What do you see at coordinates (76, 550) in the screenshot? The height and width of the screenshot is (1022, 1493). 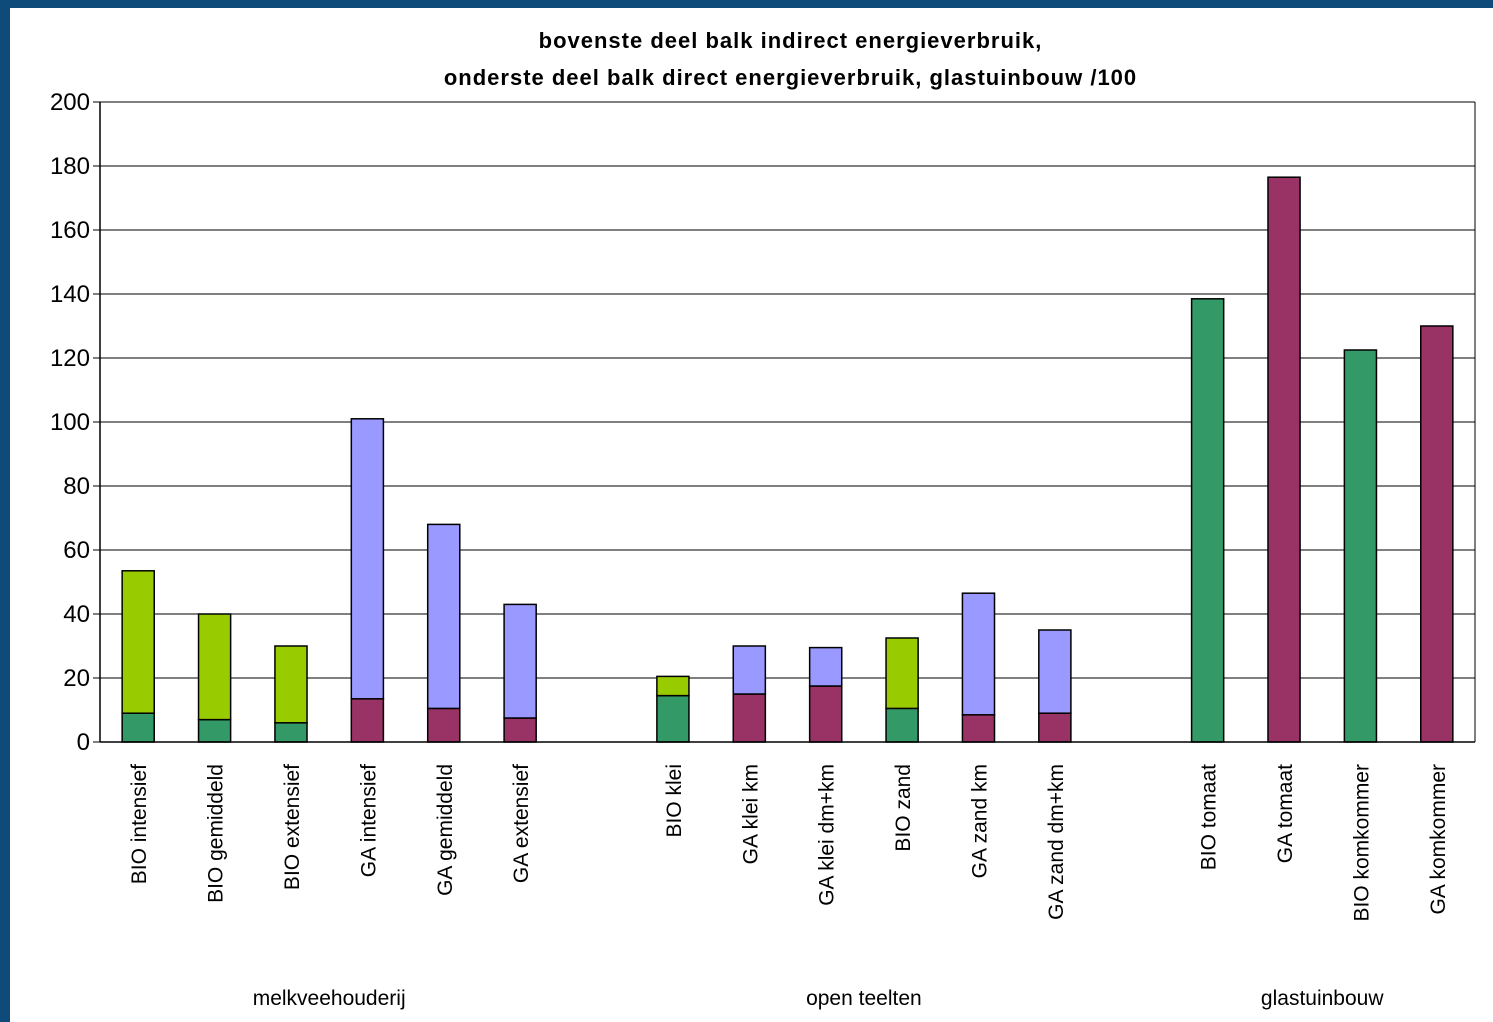 I see `y-tick-label: 60` at bounding box center [76, 550].